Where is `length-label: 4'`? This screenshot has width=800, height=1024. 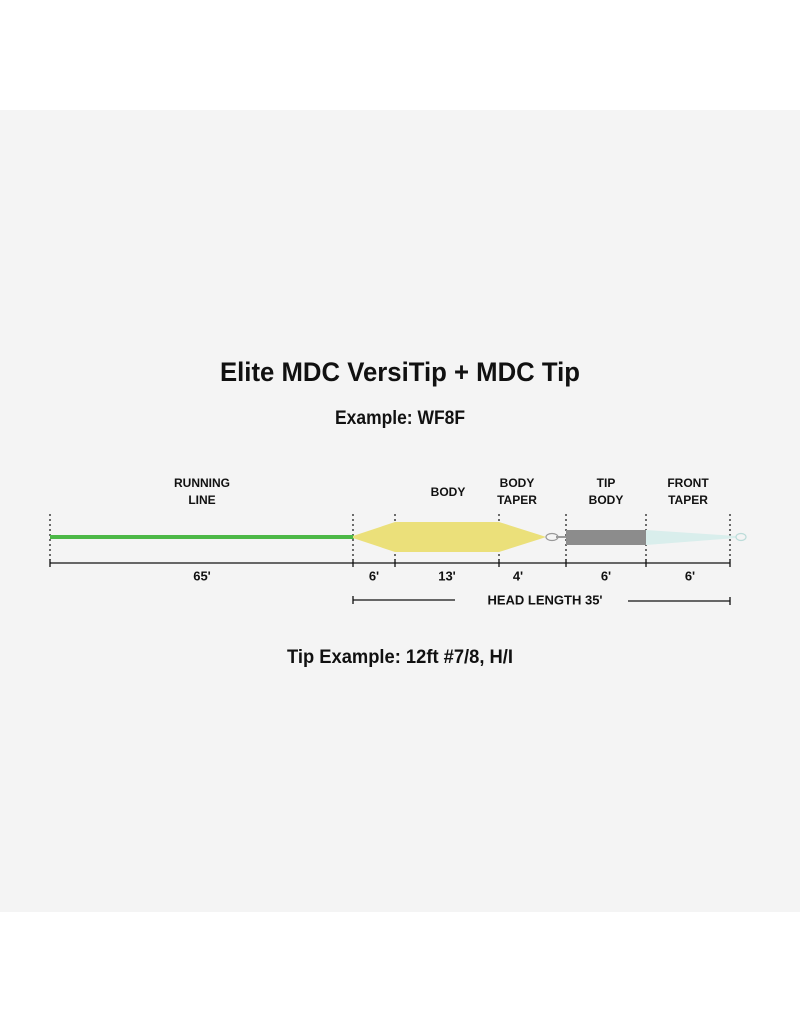
length-label: 4' is located at coordinates (518, 575).